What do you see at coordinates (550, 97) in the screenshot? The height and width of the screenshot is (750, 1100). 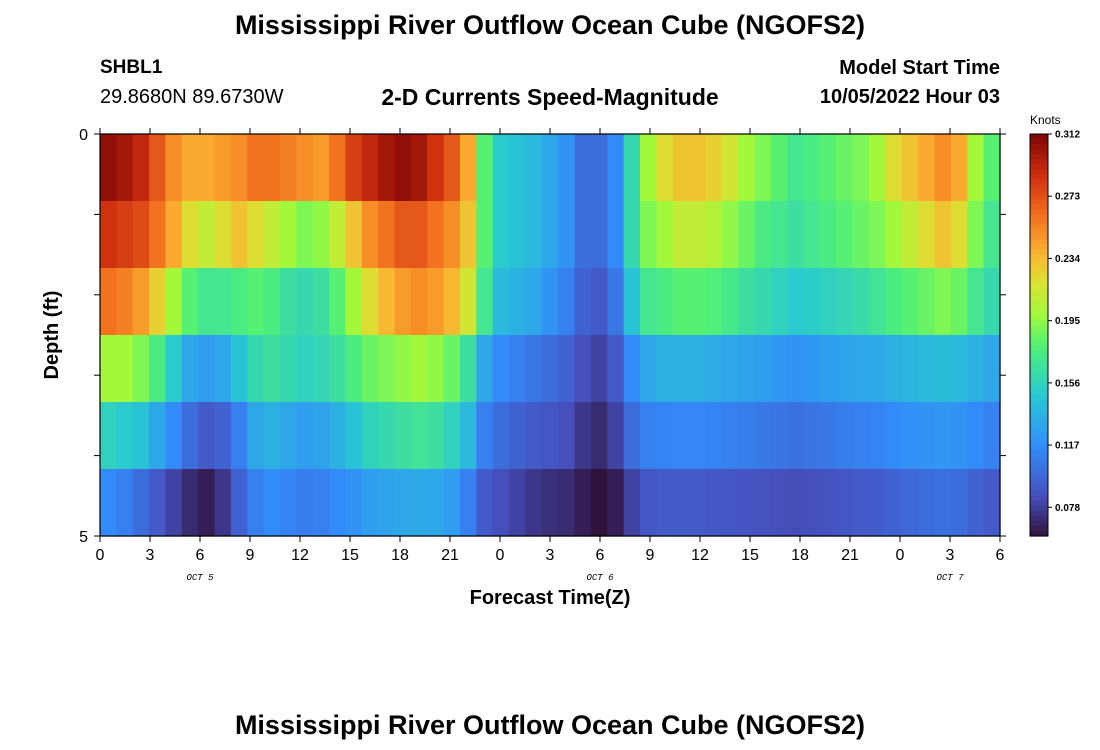 I see `chart-subtitle: 2-D Currents Speed-Magnitude` at bounding box center [550, 97].